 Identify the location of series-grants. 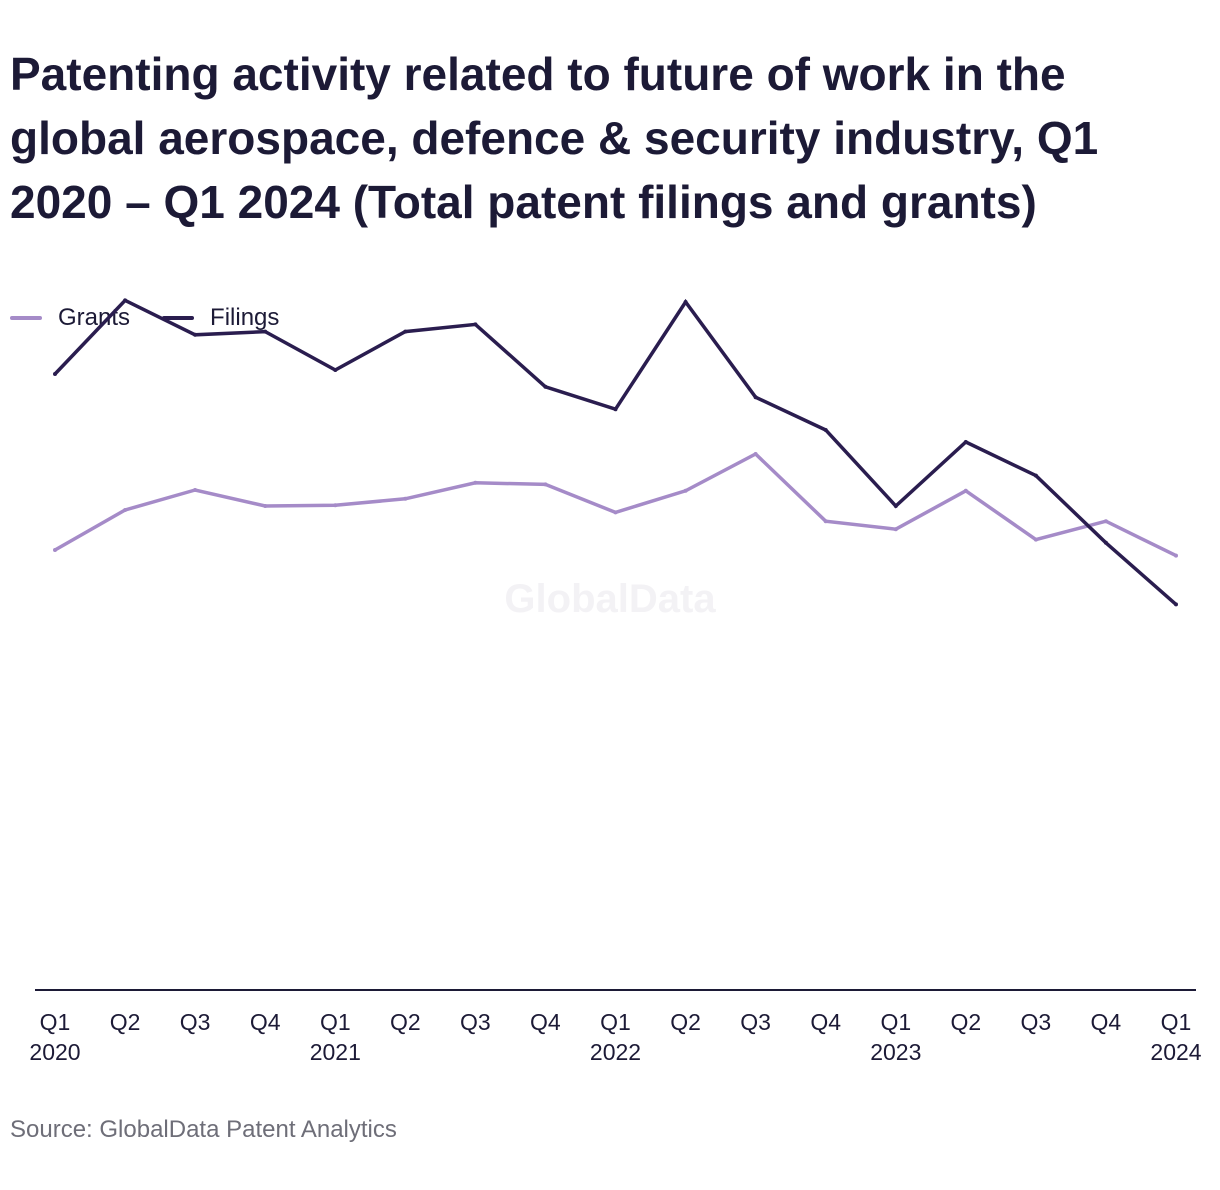
(615, 504).